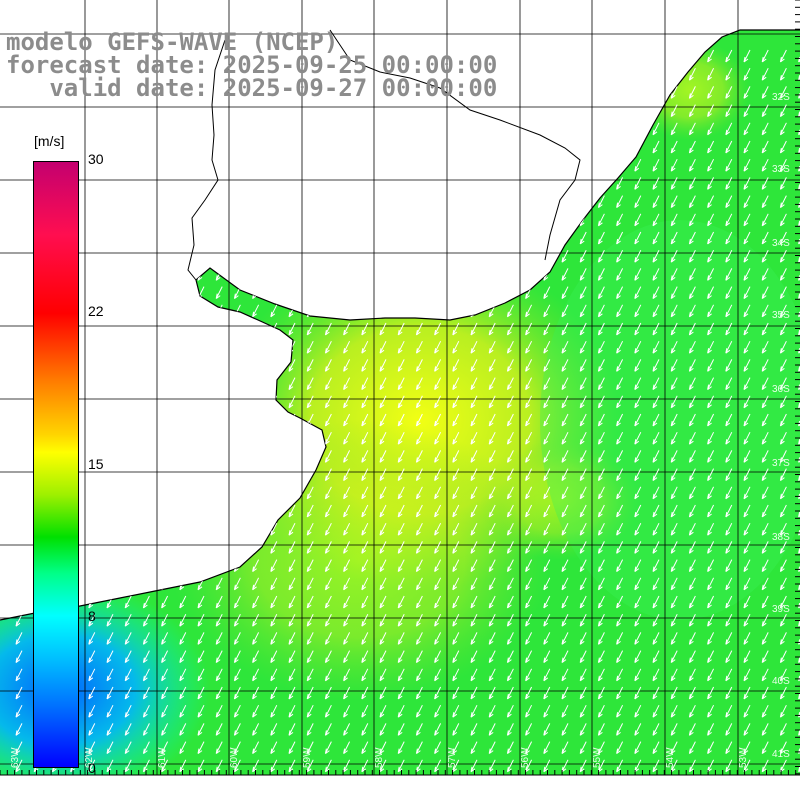 The width and height of the screenshot is (800, 800). I want to click on longitude-label: 59W, so click(307, 757).